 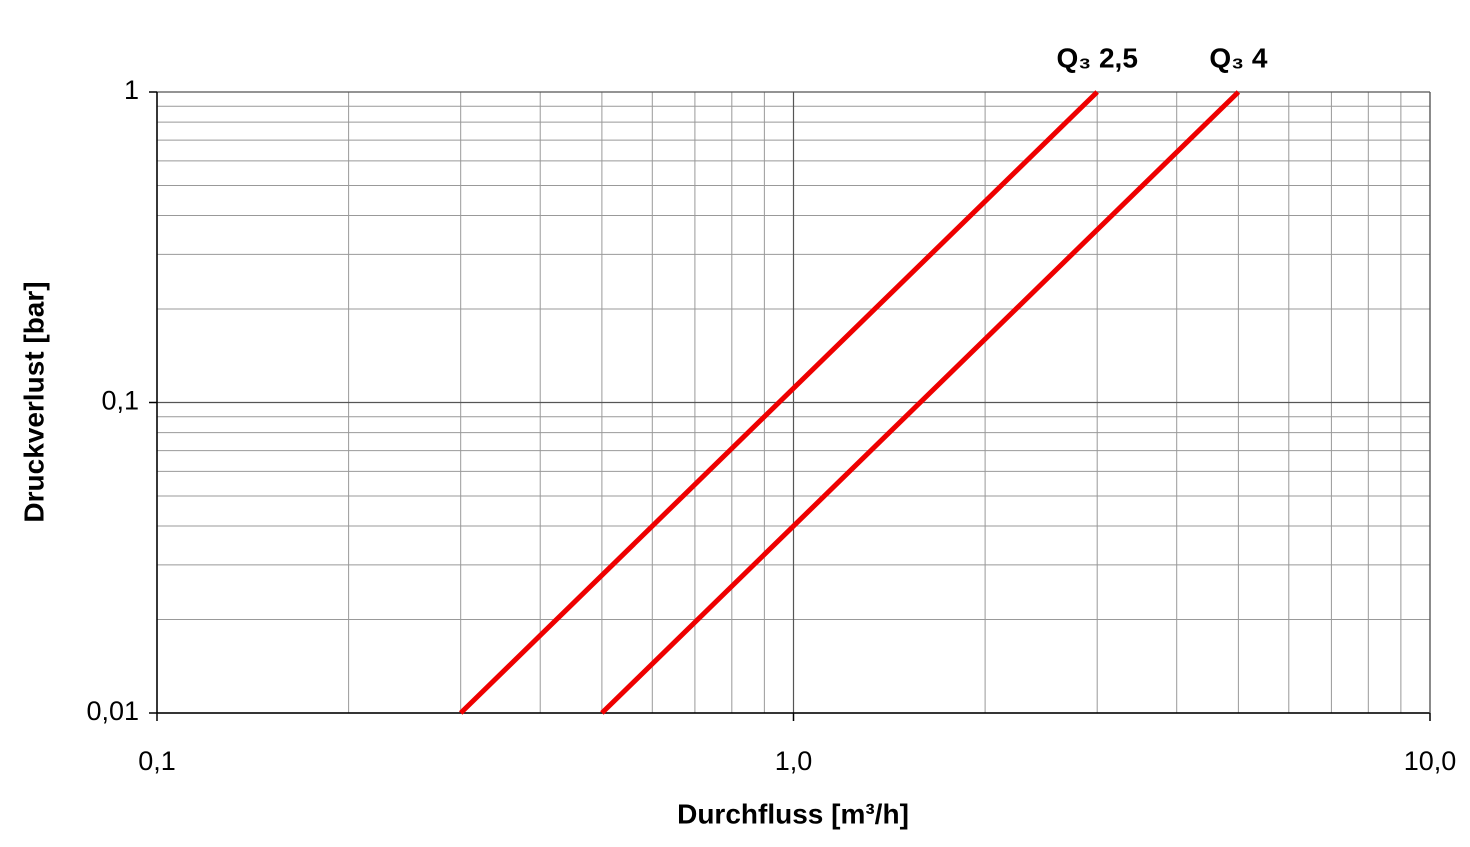 I want to click on y-tick-label: 0,01, so click(x=112, y=711).